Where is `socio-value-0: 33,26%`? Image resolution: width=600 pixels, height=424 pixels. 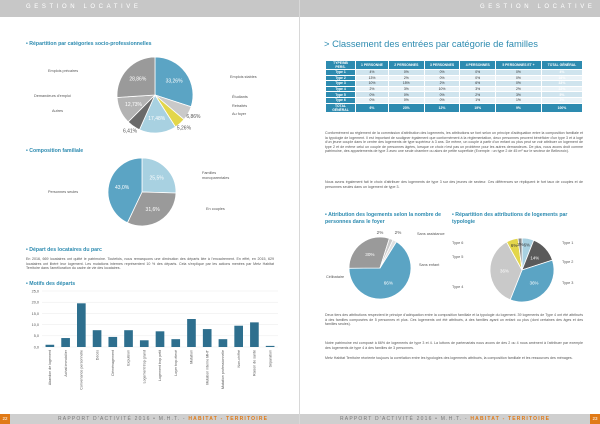 socio-value-0: 33,26% is located at coordinates (175, 82).